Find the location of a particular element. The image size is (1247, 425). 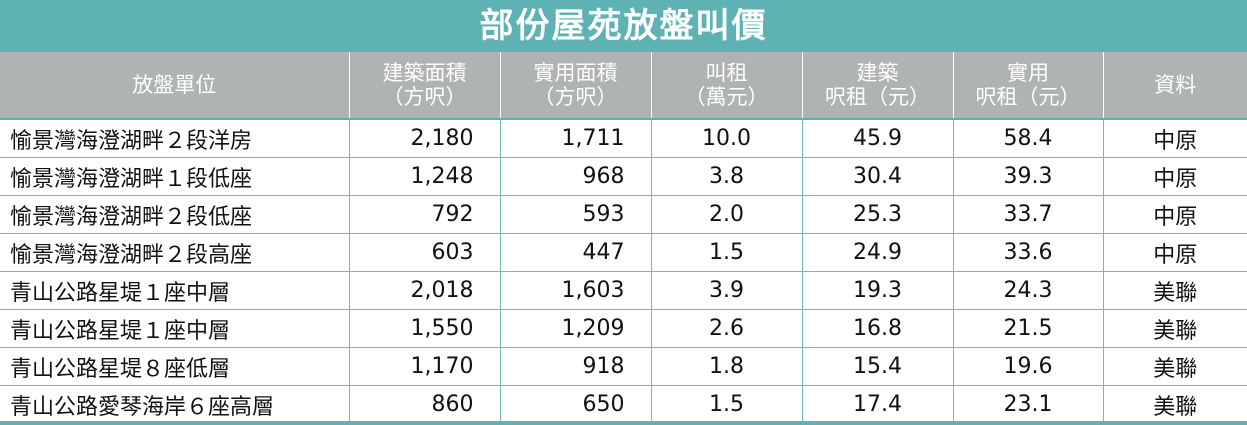

header-asking-rent: 叫租 （萬元） is located at coordinates (726, 86).